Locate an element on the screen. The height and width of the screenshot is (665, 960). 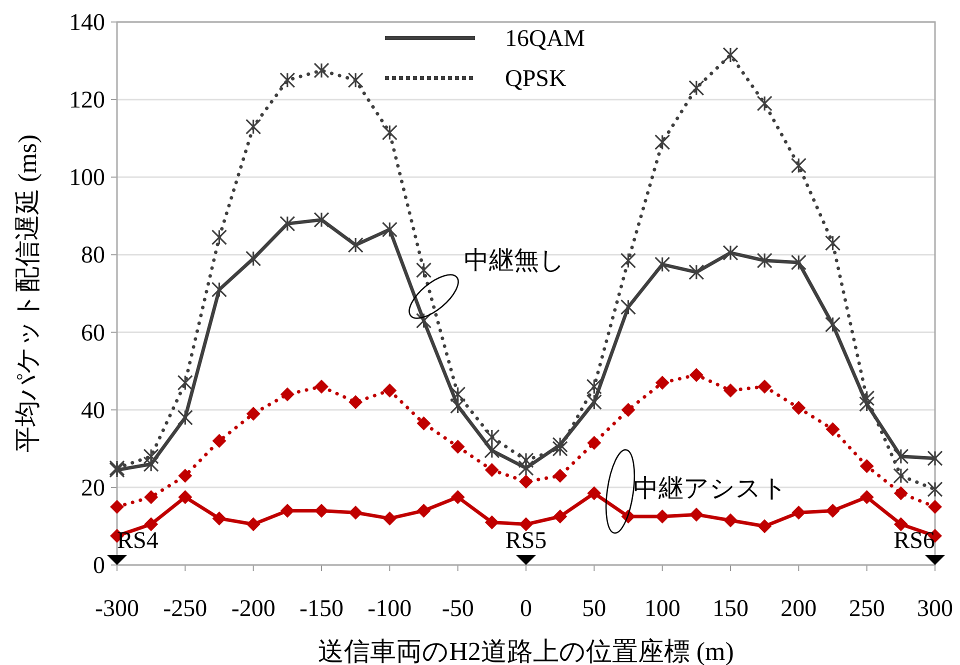
y-tick-label: 100 is located at coordinates (87, 178).